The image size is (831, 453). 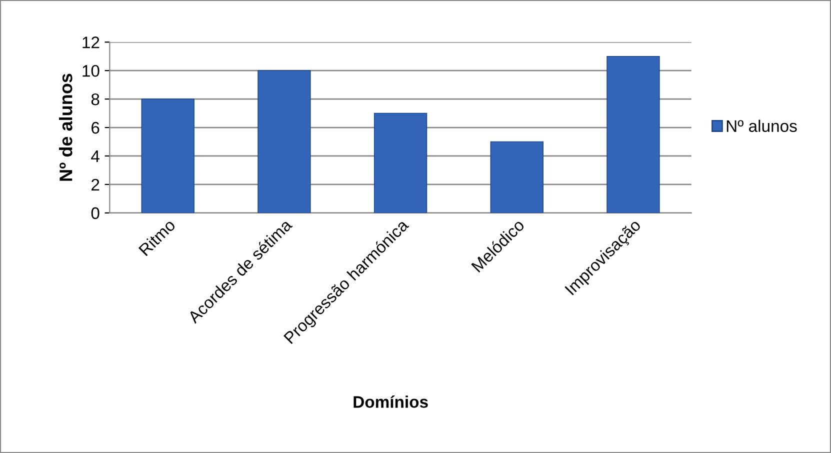 I want to click on y-tick-label: 12, so click(x=91, y=42).